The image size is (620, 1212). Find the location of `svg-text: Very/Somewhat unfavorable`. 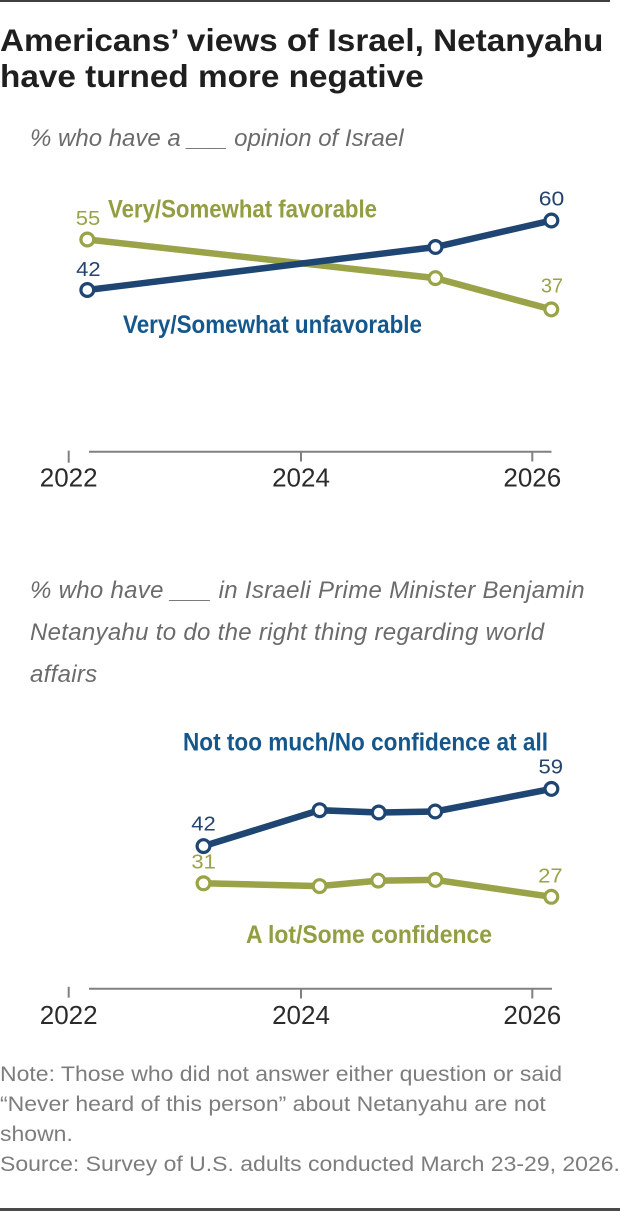

svg-text: Very/Somewhat unfavorable is located at coordinates (272, 325).